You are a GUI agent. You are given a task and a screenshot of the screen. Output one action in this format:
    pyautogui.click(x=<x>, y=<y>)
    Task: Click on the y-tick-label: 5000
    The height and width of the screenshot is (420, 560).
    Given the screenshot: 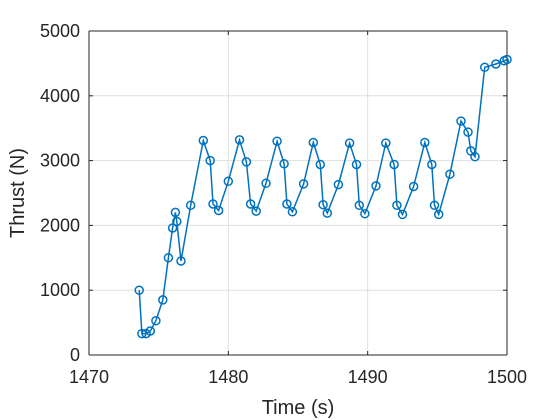 What is the action you would take?
    pyautogui.click(x=60, y=31)
    